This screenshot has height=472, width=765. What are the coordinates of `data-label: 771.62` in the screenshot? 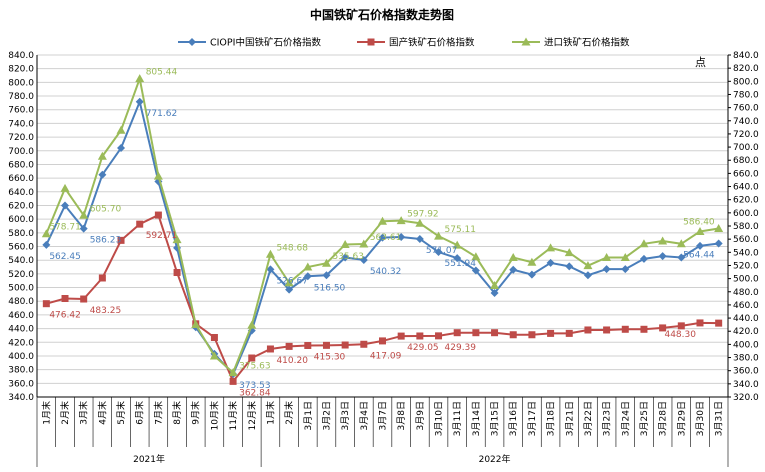 It's located at (162, 114).